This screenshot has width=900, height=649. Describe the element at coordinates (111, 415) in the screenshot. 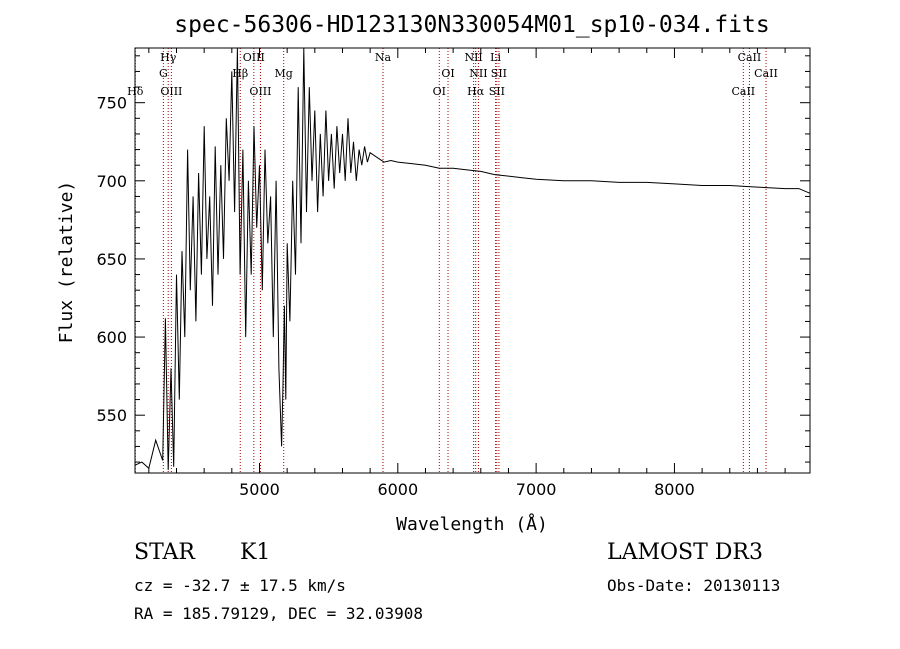

I see `y-tick-label: 550` at that location.